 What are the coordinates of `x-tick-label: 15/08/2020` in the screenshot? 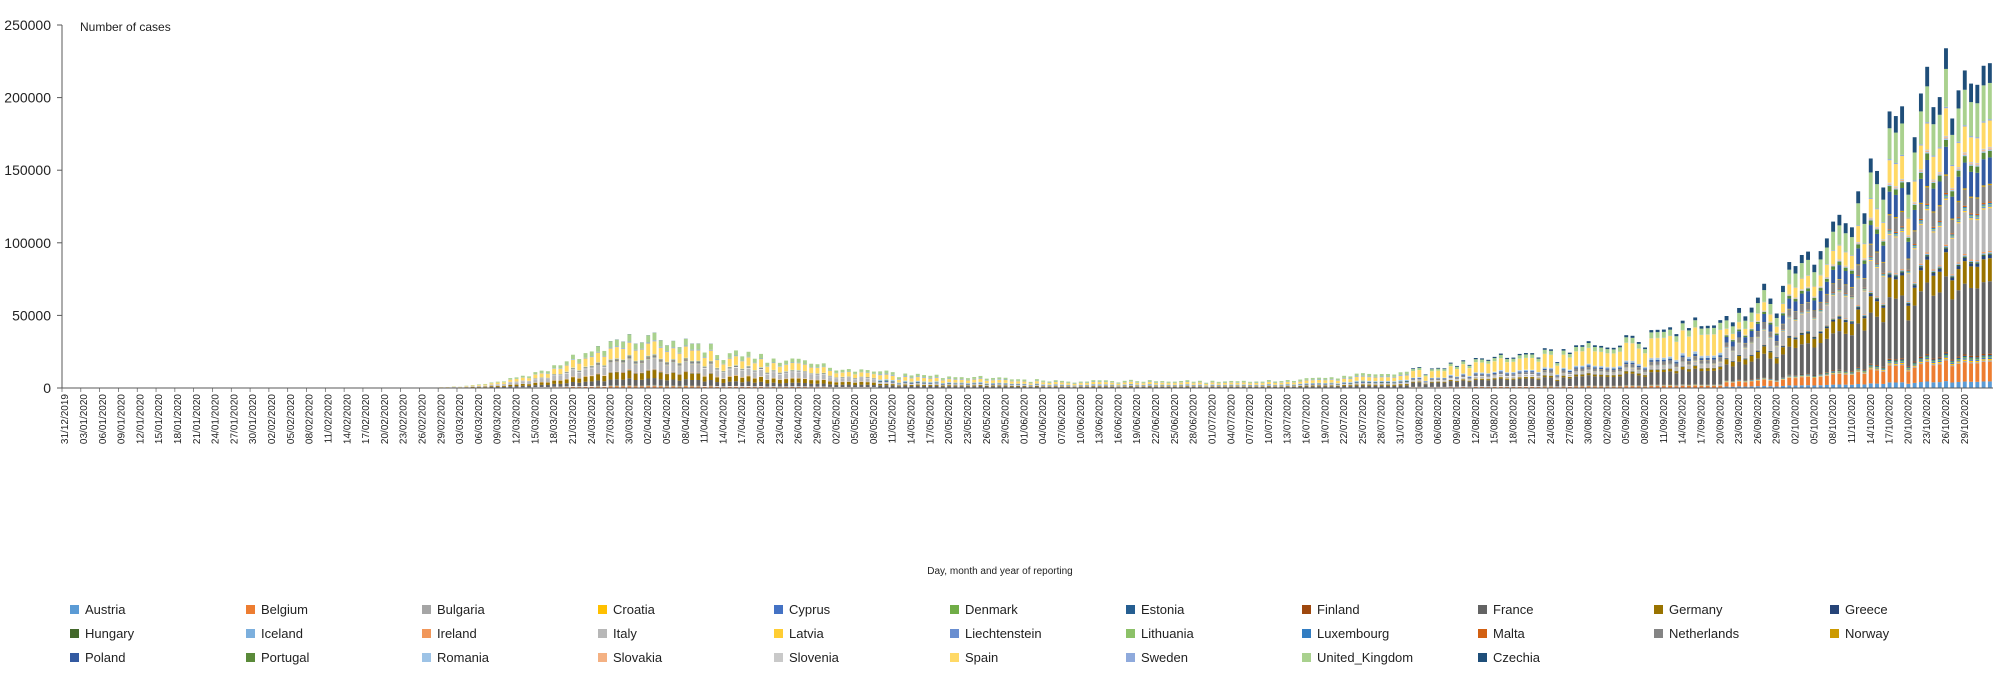 It's located at (1495, 419).